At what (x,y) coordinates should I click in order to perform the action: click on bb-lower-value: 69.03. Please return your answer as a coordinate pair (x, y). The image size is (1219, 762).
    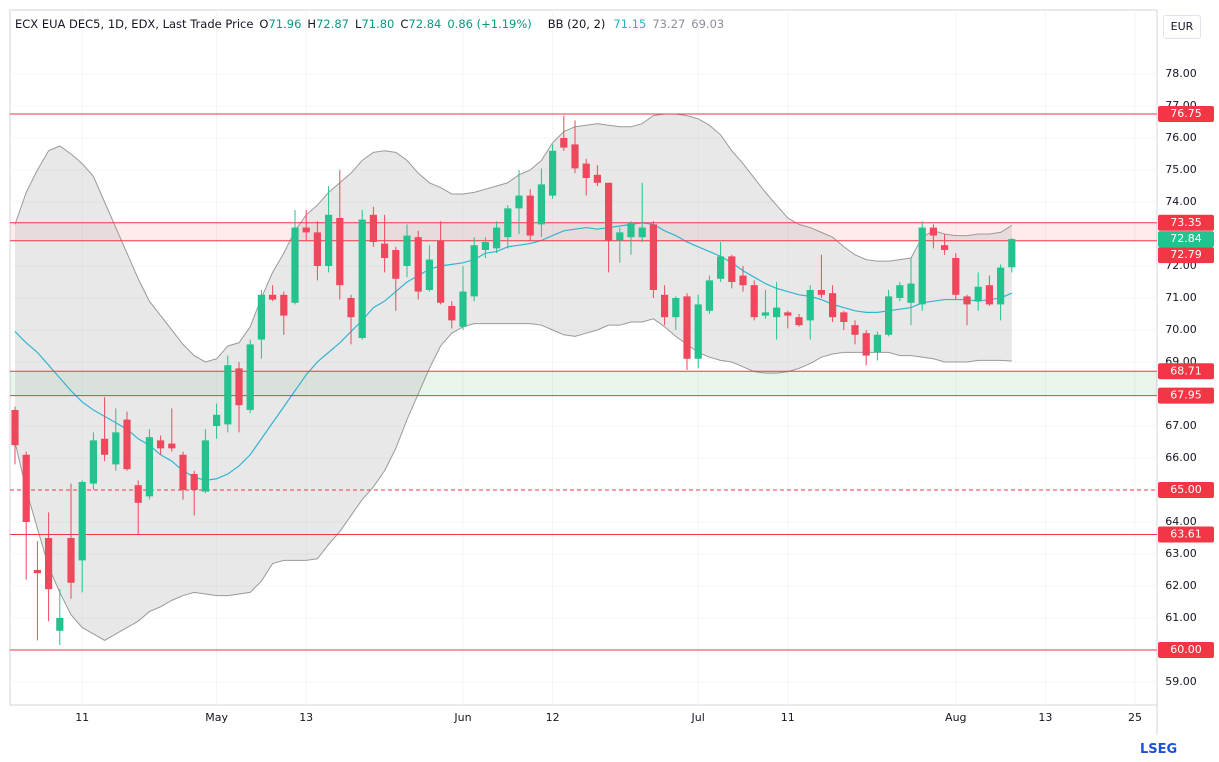
    Looking at the image, I should click on (708, 24).